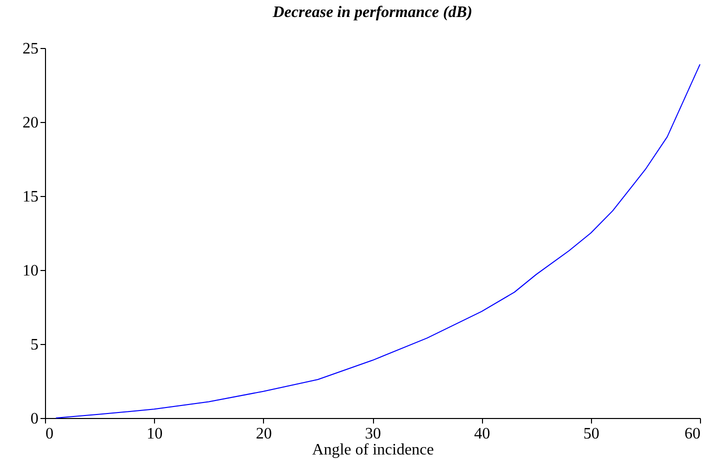 The image size is (721, 459). What do you see at coordinates (372, 12) in the screenshot?
I see `chart-title: Decrease in performance (dB)` at bounding box center [372, 12].